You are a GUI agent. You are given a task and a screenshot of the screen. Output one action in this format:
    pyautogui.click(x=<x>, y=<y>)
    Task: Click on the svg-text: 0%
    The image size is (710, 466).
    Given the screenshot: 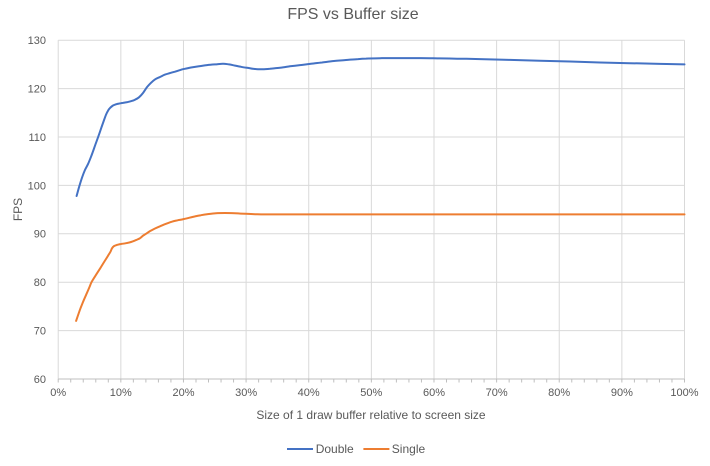 What is the action you would take?
    pyautogui.click(x=58, y=393)
    